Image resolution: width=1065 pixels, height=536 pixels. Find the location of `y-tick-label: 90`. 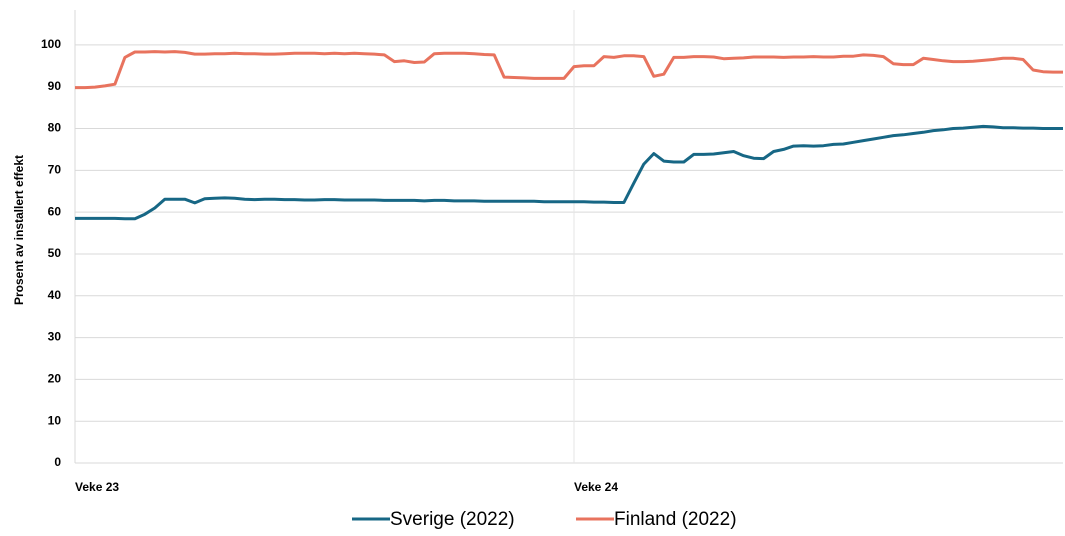

y-tick-label: 90 is located at coordinates (55, 86).